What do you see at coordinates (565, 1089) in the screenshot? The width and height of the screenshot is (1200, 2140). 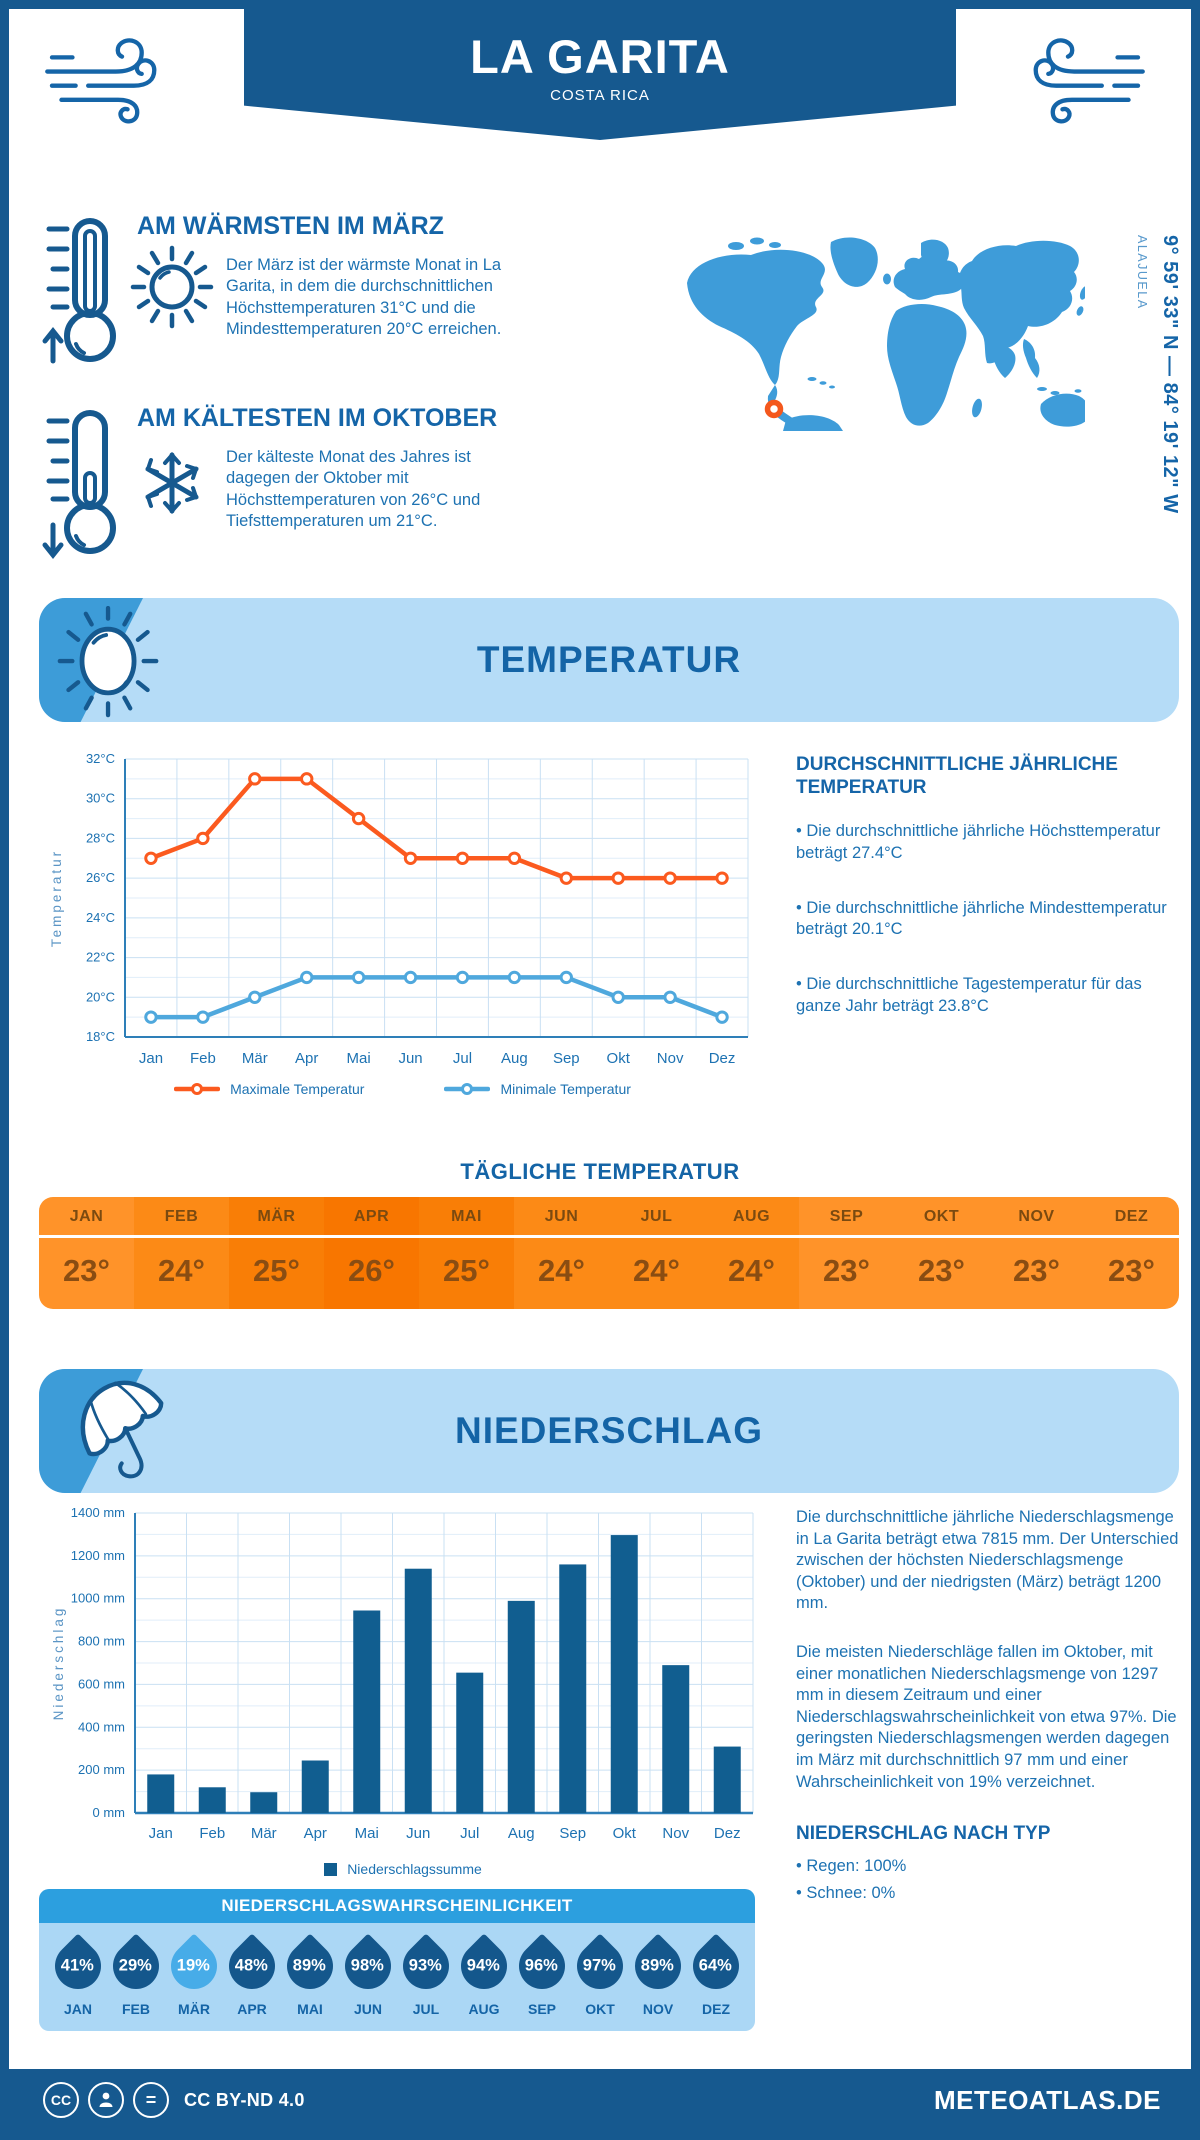 I see `legend-label: Minimale Temperatur` at bounding box center [565, 1089].